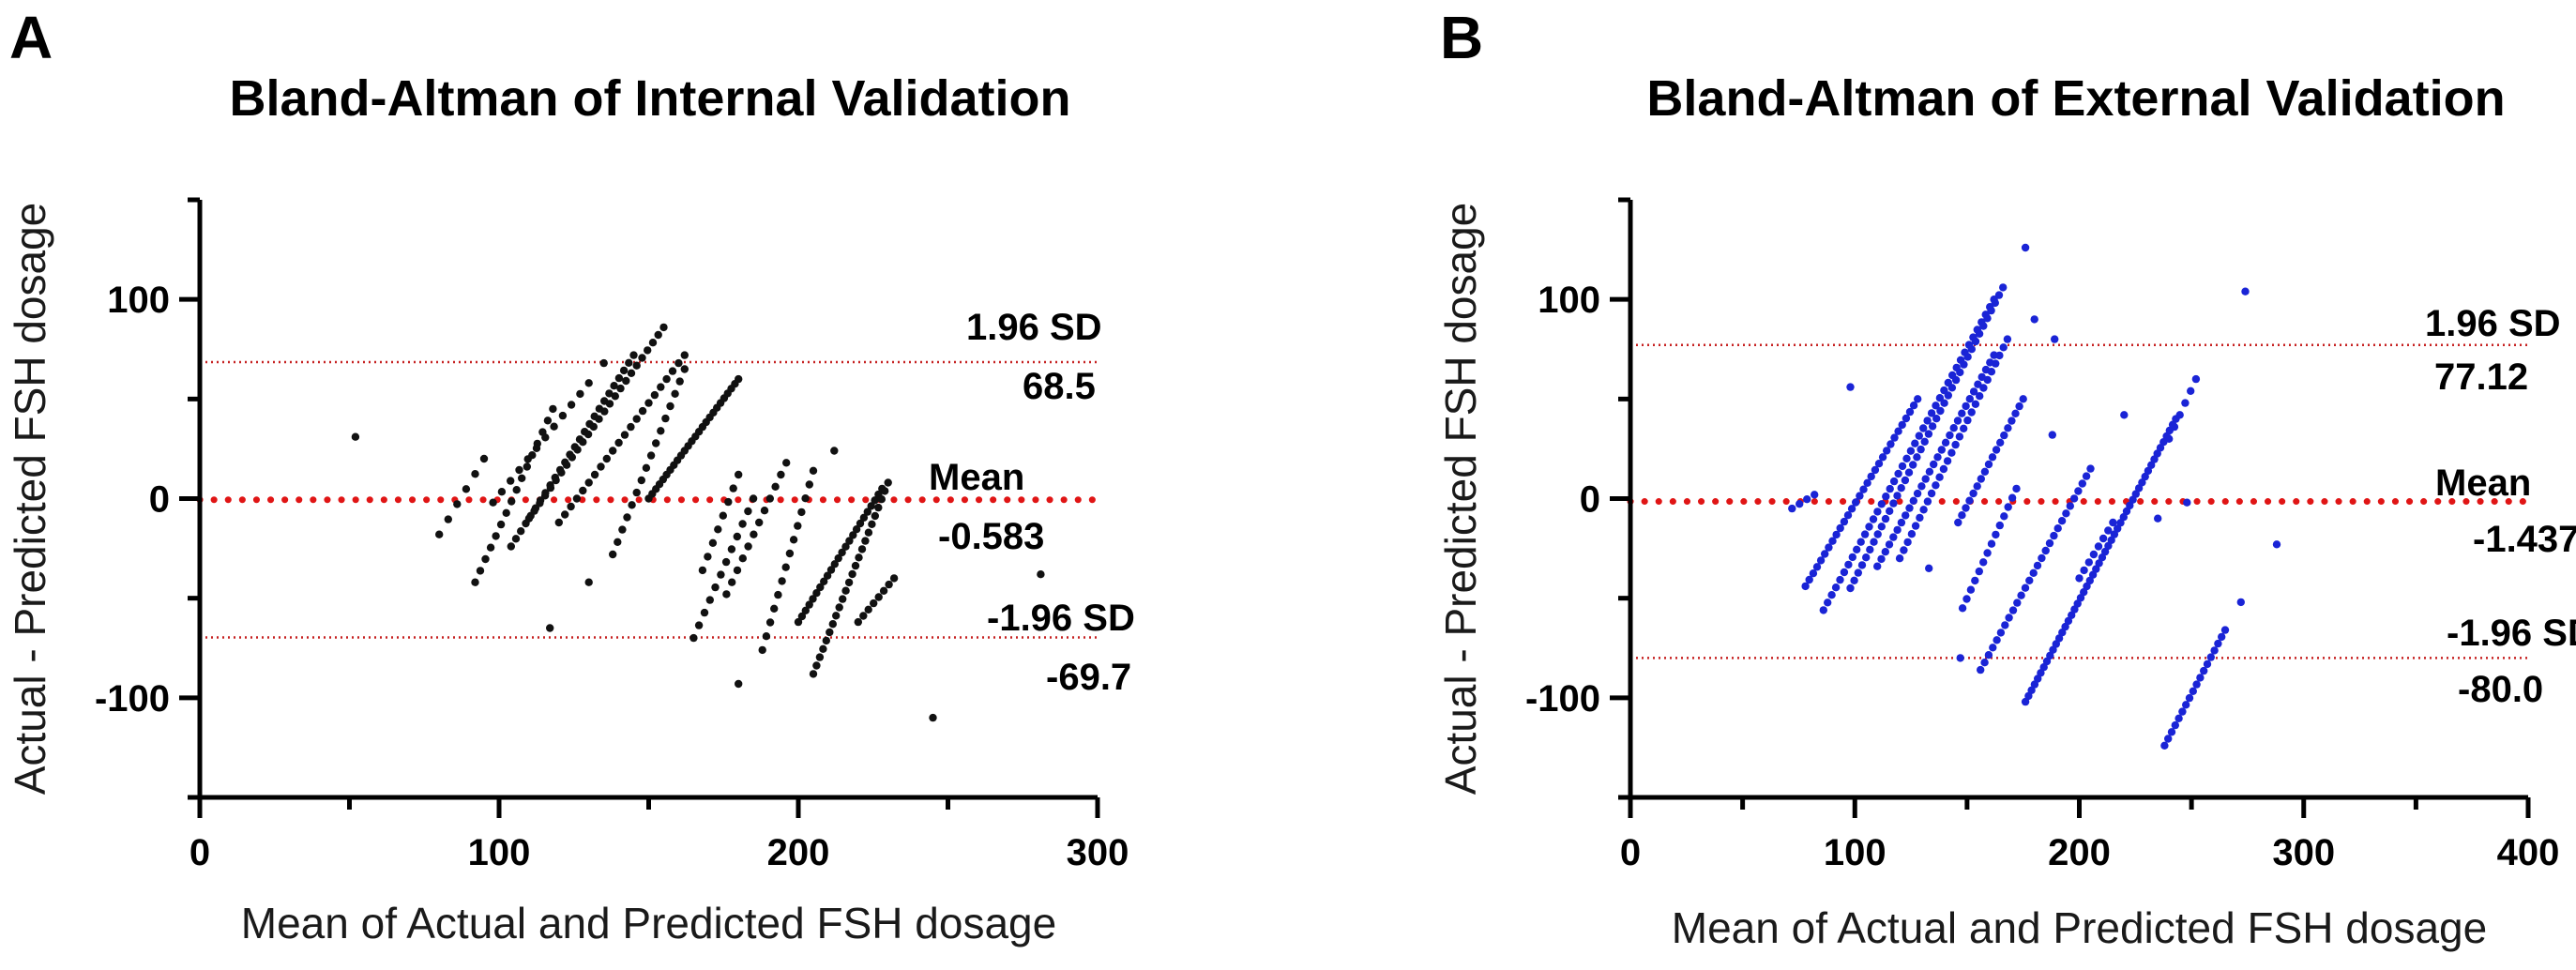 Image resolution: width=2576 pixels, height=970 pixels. Describe the element at coordinates (31, 37) in the screenshot. I see `panel-label: A` at that location.